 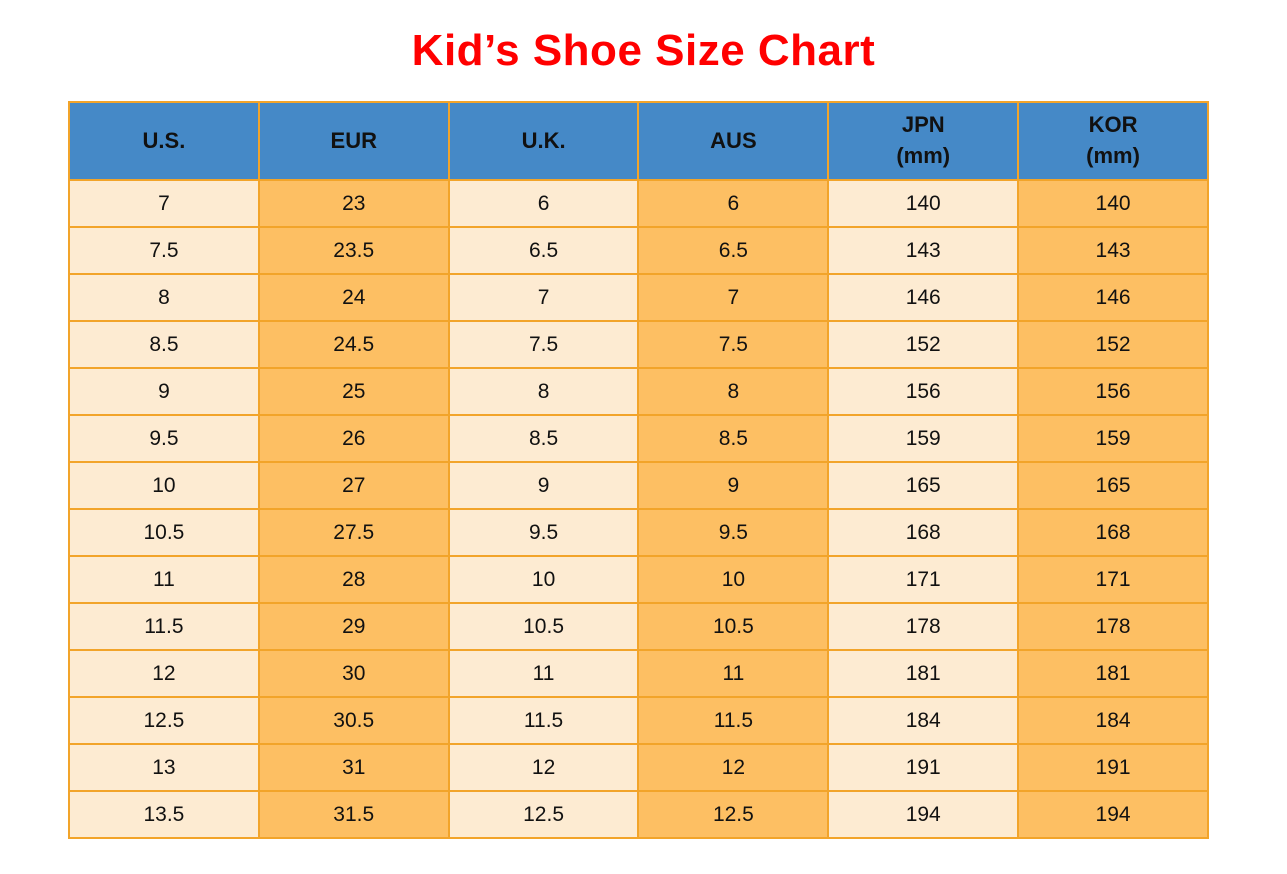 I want to click on column-header-jpn: JPN (mm), so click(x=923, y=141).